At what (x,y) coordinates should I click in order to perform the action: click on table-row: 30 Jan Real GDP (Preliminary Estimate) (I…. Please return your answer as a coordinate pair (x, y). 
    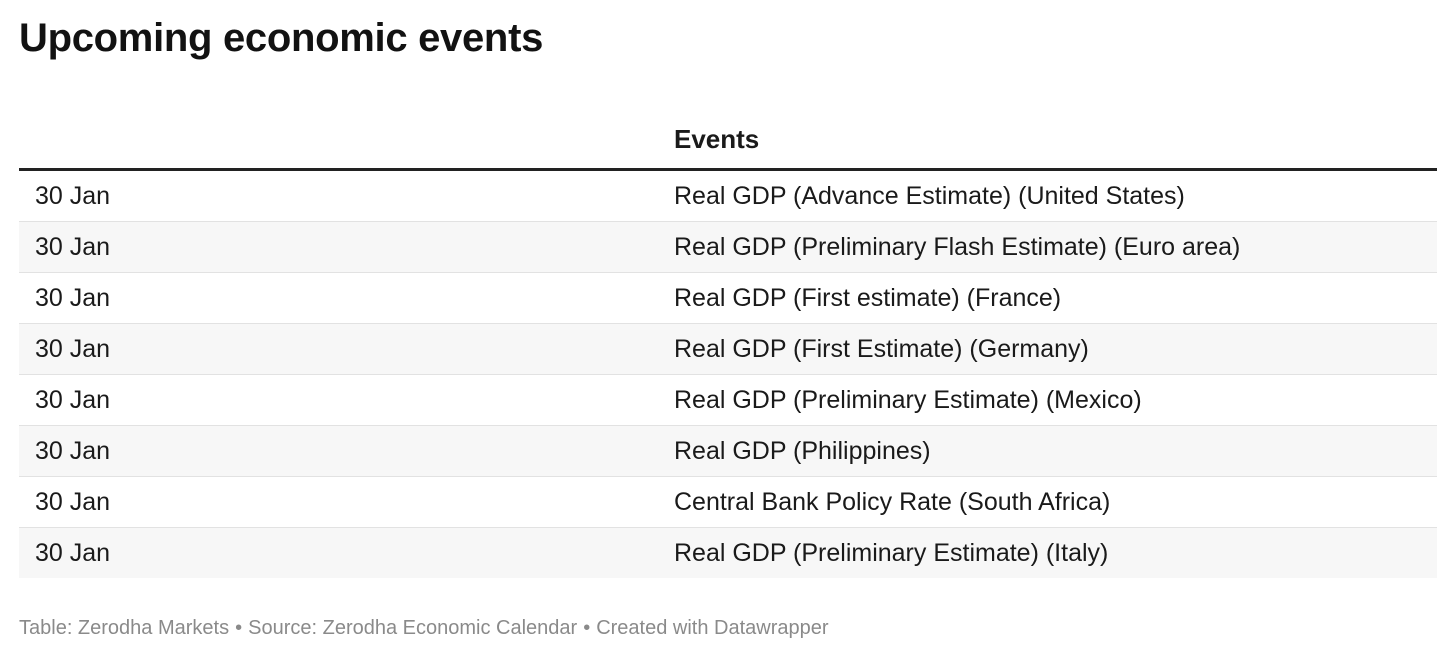
    Looking at the image, I should click on (728, 552).